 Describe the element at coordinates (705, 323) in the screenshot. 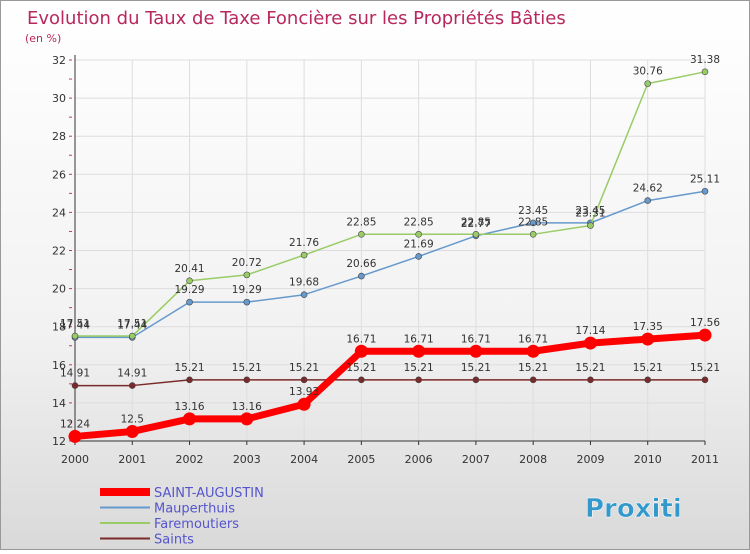

I see `data-label: 17.56` at that location.